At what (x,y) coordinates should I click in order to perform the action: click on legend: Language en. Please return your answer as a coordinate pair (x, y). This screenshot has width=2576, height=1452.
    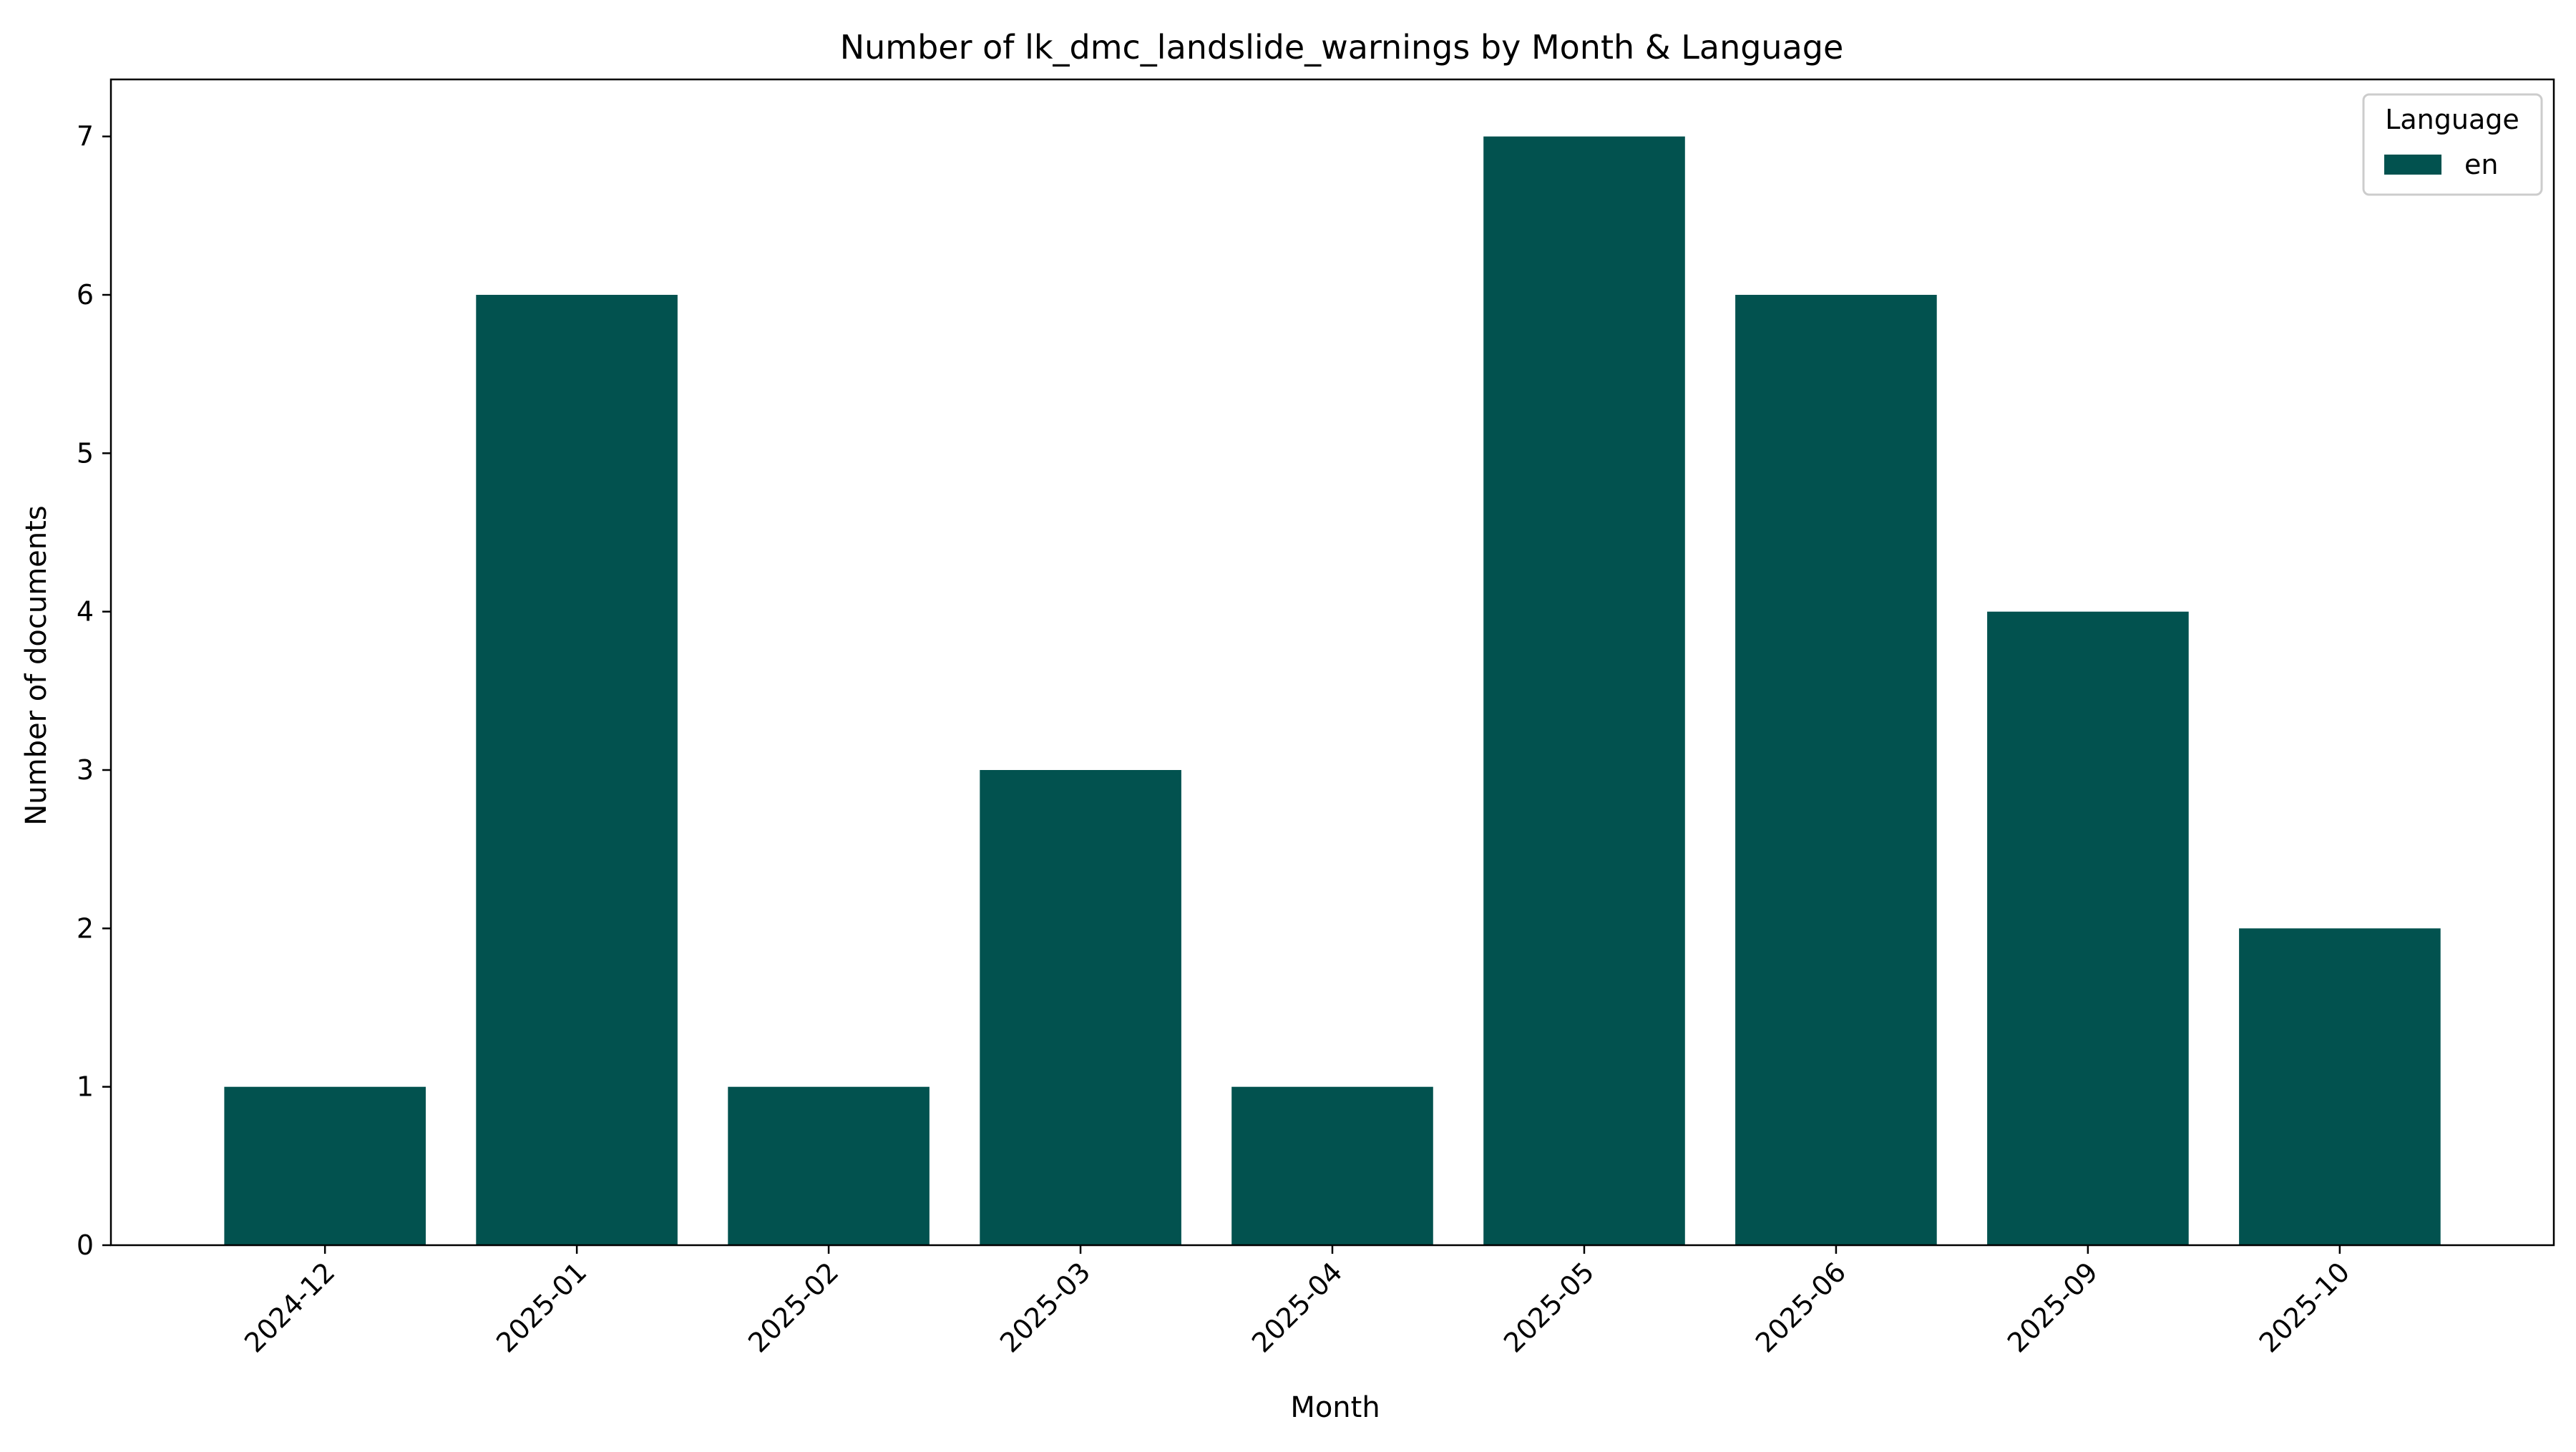
    Looking at the image, I should click on (2452, 144).